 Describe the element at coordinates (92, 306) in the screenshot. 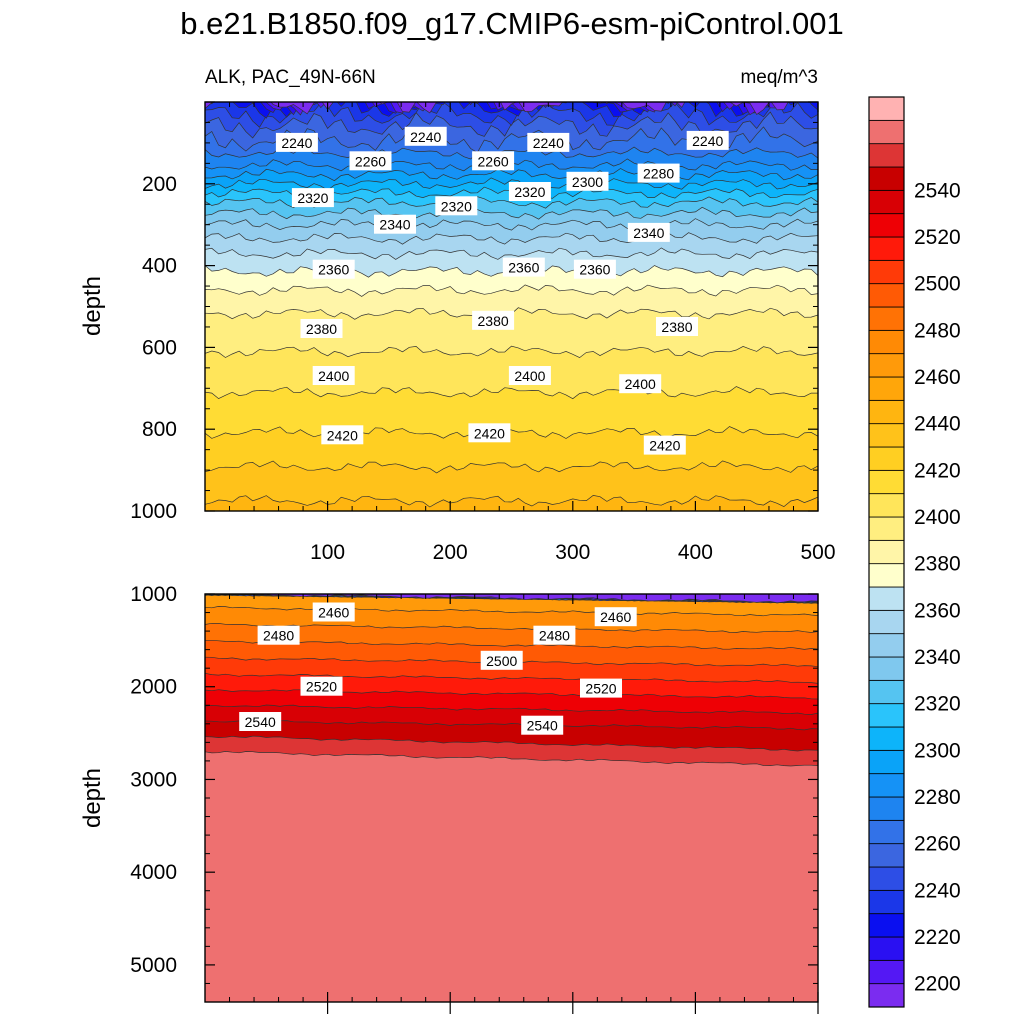

I see `upper-ylabel: depth` at that location.